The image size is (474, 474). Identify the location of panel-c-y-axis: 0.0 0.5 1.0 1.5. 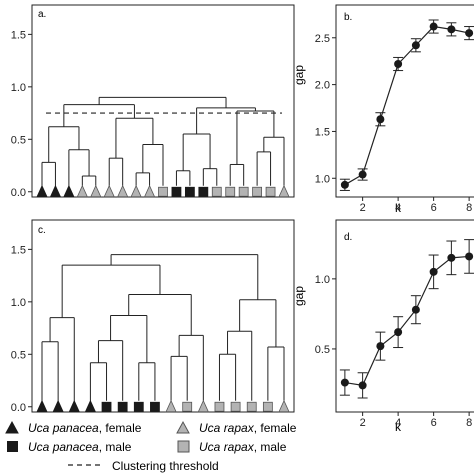
(21, 329).